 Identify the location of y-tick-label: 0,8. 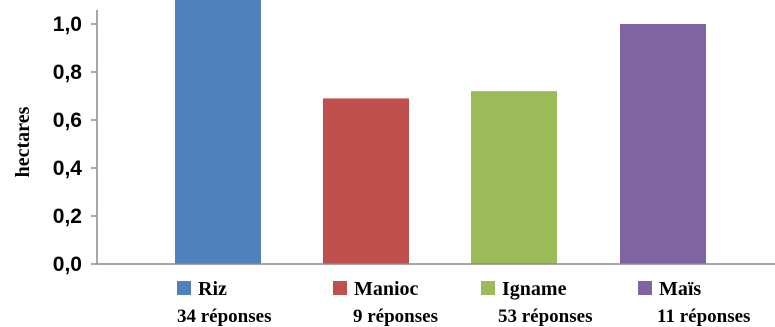
(68, 72).